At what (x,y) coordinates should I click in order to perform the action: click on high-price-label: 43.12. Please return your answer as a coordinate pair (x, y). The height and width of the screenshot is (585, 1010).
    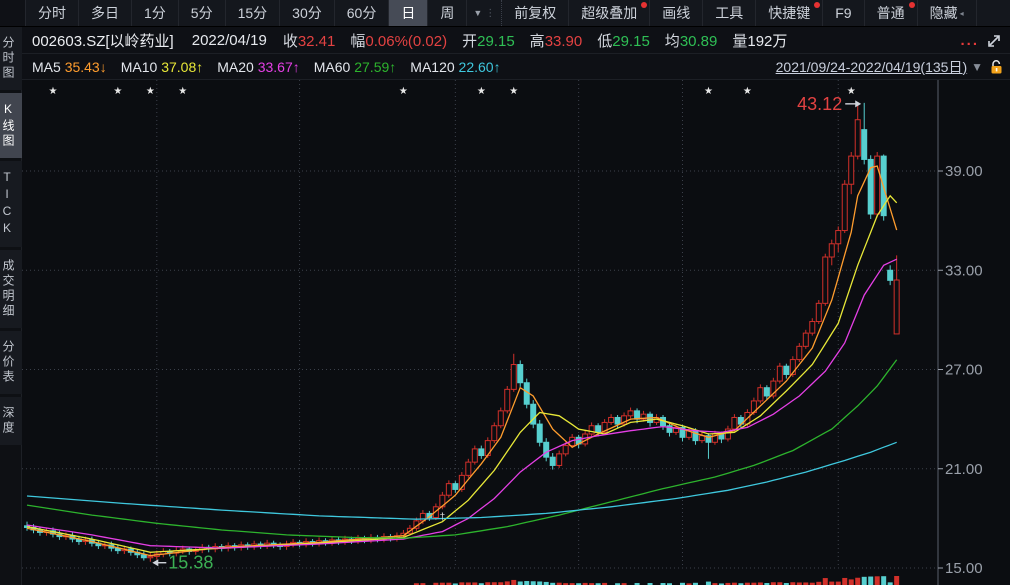
    Looking at the image, I should click on (819, 104).